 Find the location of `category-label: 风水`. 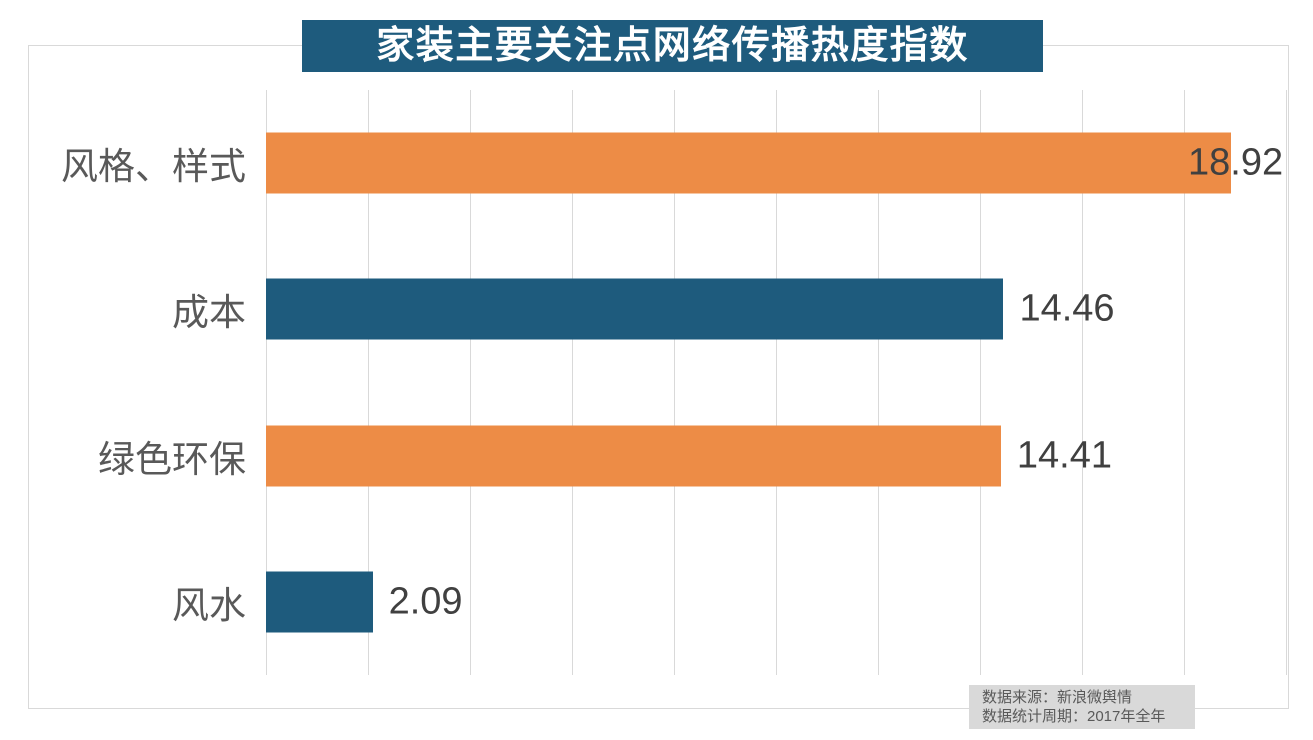

category-label: 风水 is located at coordinates (209, 605).